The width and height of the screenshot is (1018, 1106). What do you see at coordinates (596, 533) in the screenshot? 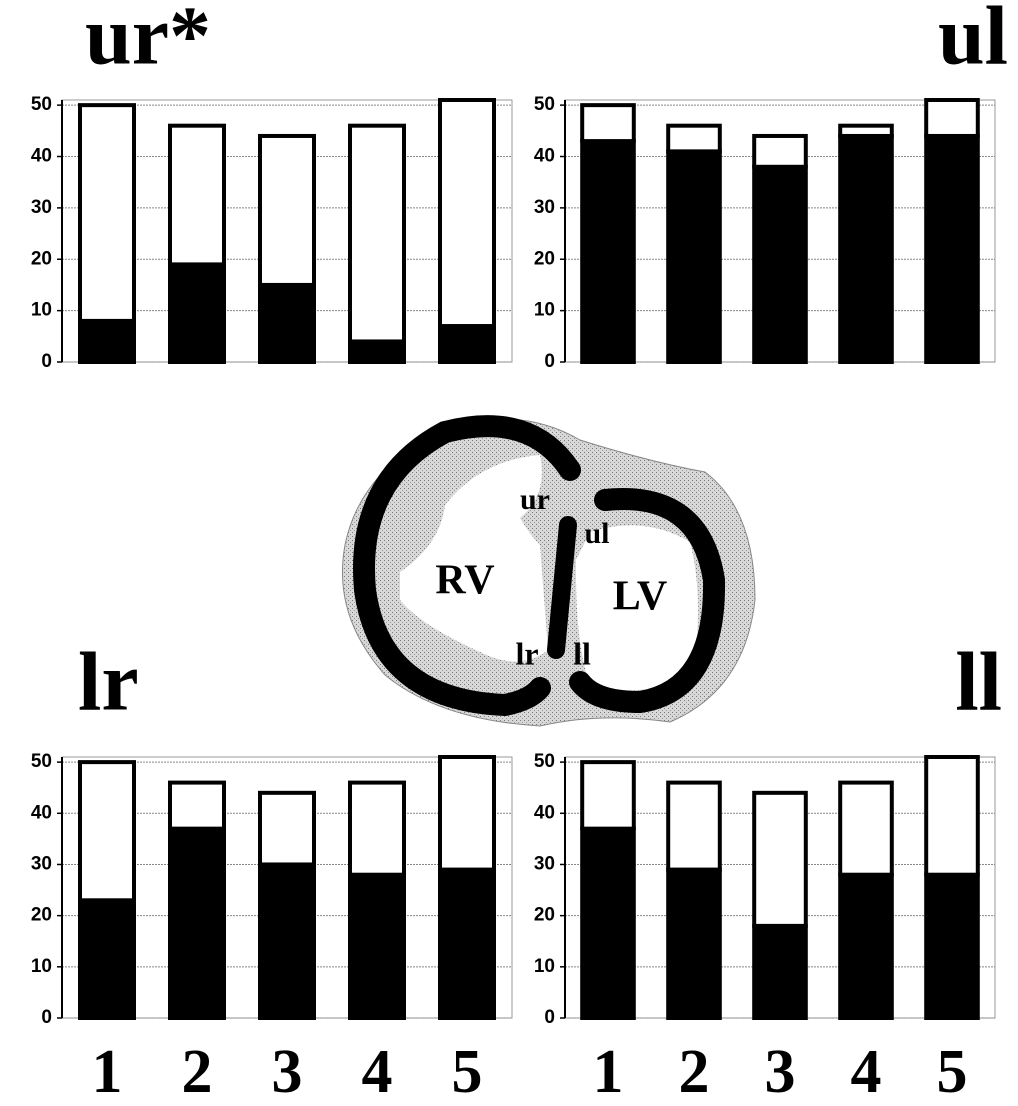
I see `diagram-label: ul` at bounding box center [596, 533].